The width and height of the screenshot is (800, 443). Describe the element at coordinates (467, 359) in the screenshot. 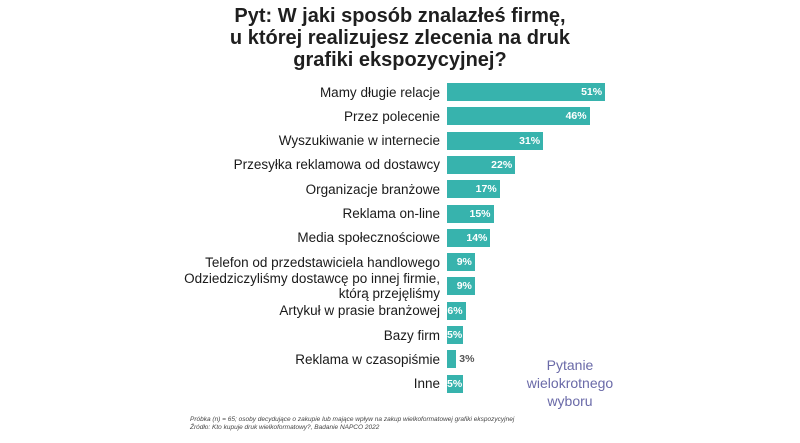

I see `value-label: 3%` at that location.